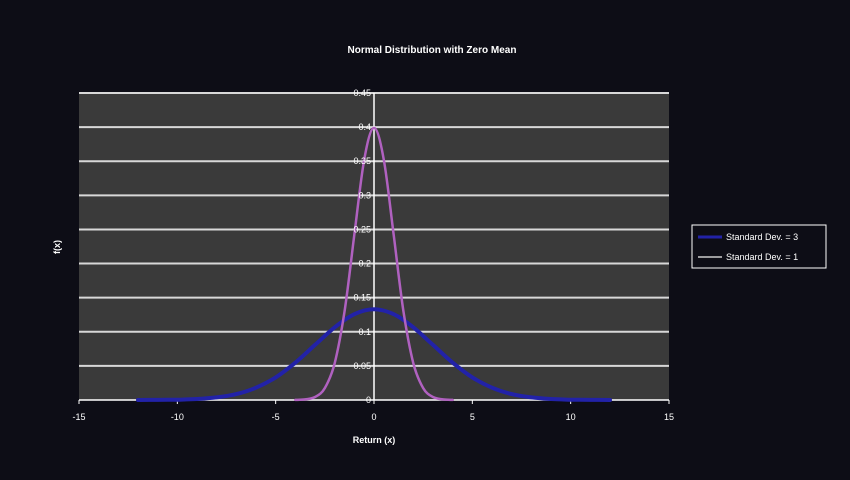 The height and width of the screenshot is (480, 850). I want to click on y-tick-label: 0.15, so click(362, 298).